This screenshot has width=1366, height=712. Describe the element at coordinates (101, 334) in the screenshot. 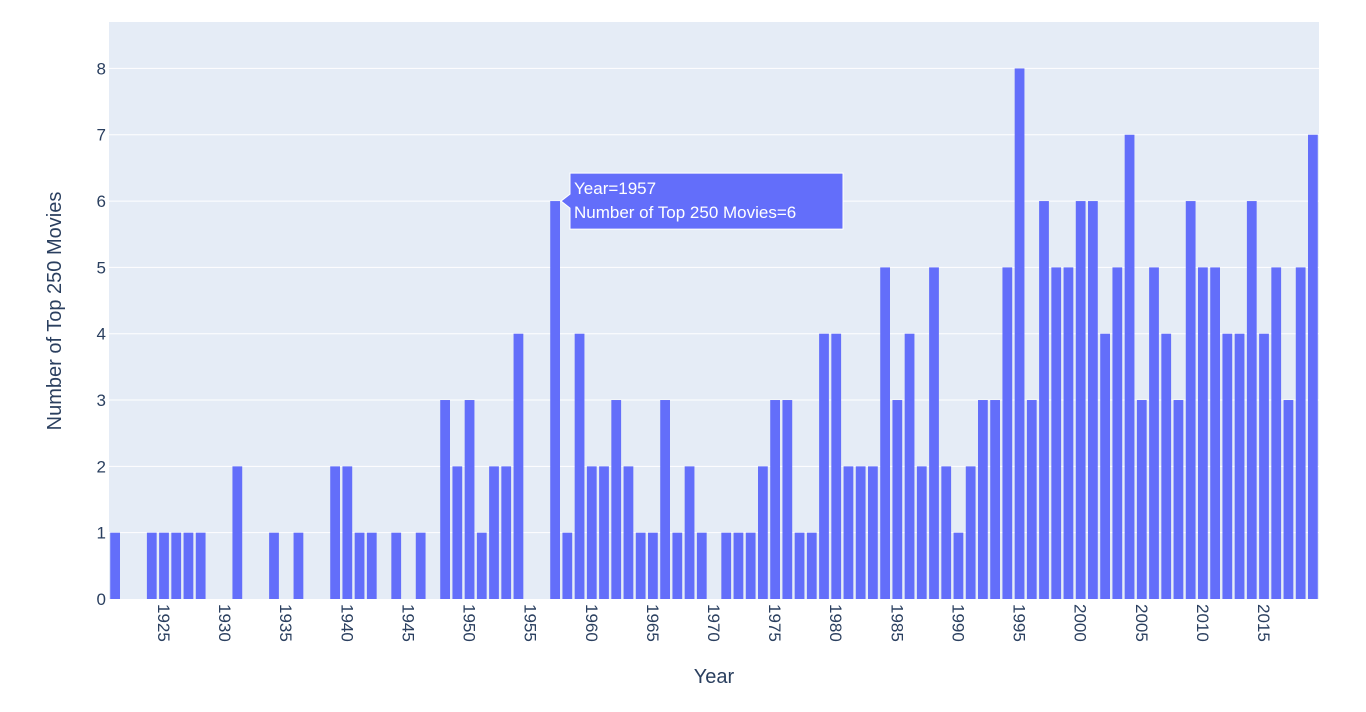

I see `y-axis-ticks: 0 1 2 3 4 5 6 7 8` at that location.